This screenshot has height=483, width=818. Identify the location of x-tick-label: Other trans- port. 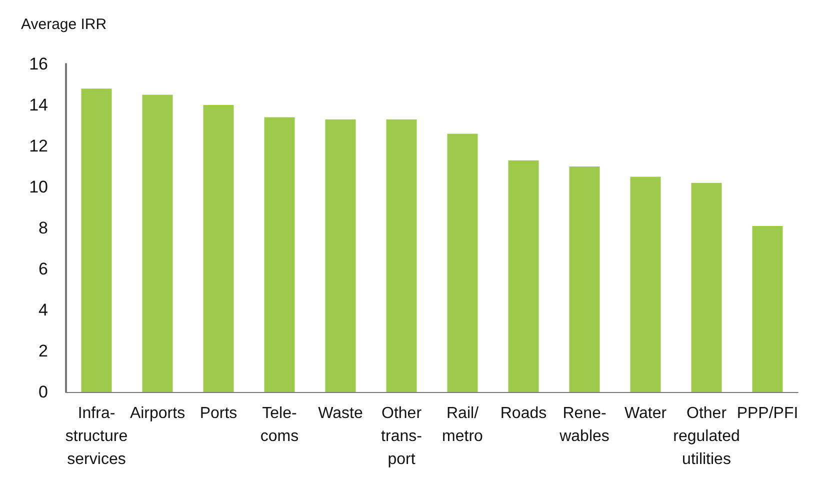
(401, 436).